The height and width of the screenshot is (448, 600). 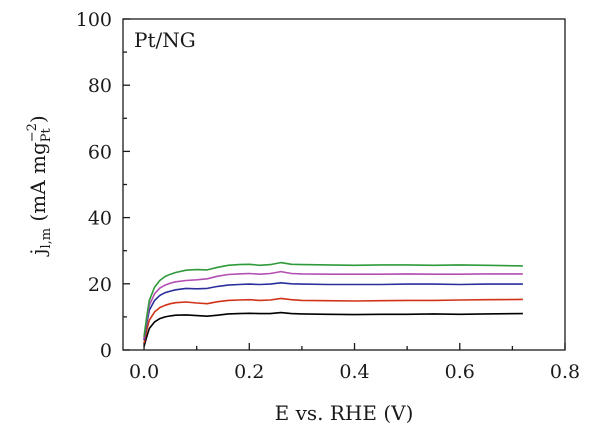 What do you see at coordinates (165, 40) in the screenshot?
I see `chart-annotation: Pt/NG` at bounding box center [165, 40].